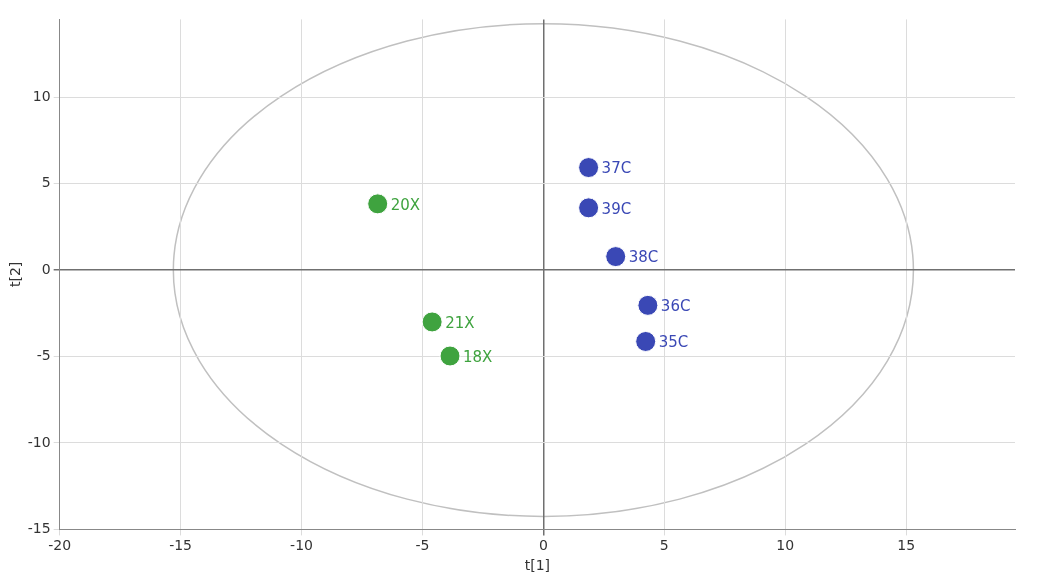 The width and height of the screenshot is (1043, 583). Describe the element at coordinates (537, 565) in the screenshot. I see `x-axis-title: t[1]` at that location.